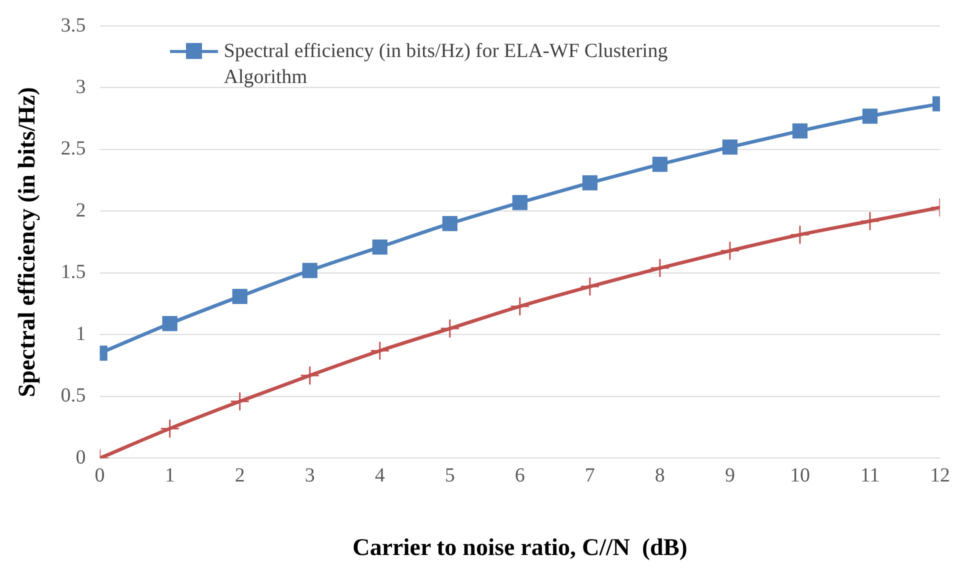 This screenshot has width=958, height=577. Describe the element at coordinates (446, 64) in the screenshot. I see `legend-label: Spectral efficiency (in bits/Hz) for ELA-WF Clustering Algorithm` at that location.